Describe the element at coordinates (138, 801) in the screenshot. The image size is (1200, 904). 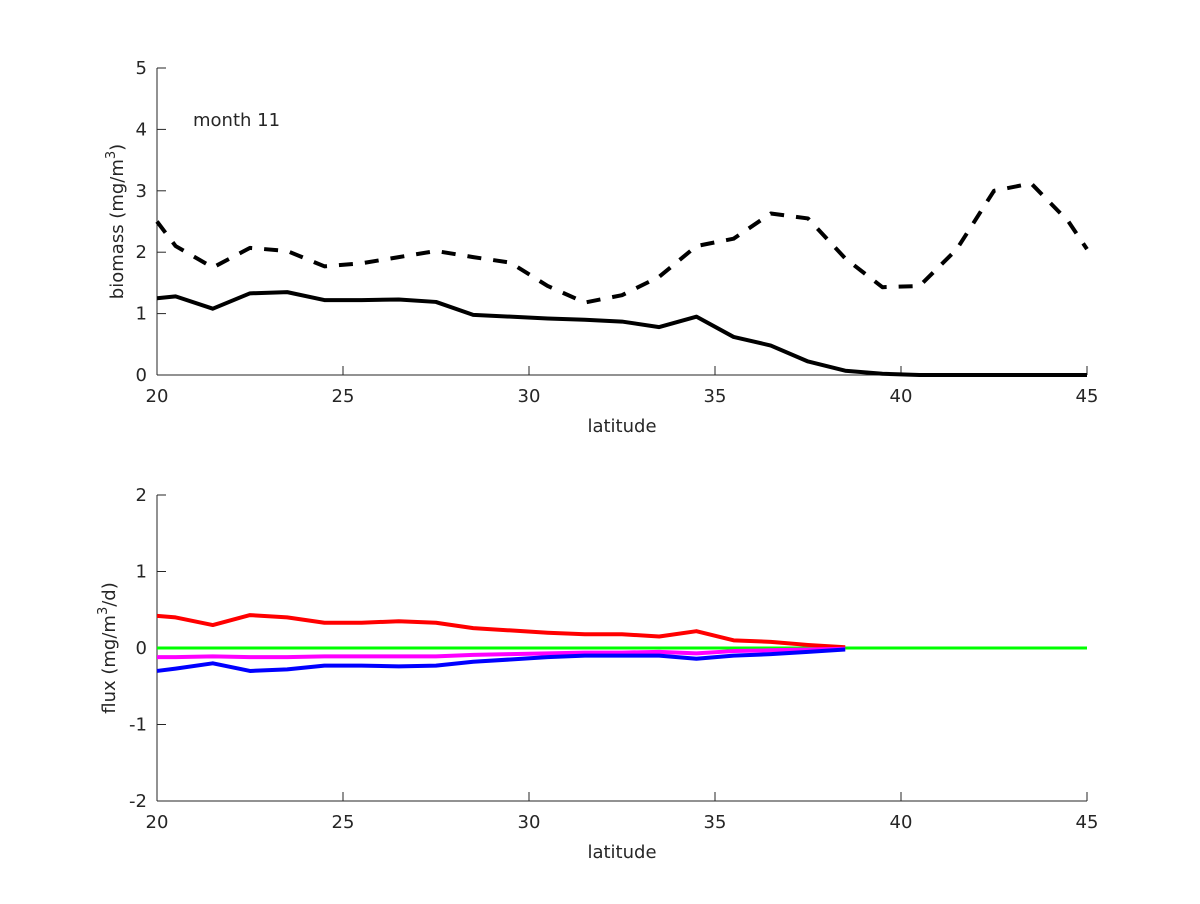
I see `y-tick-label: -2` at that location.